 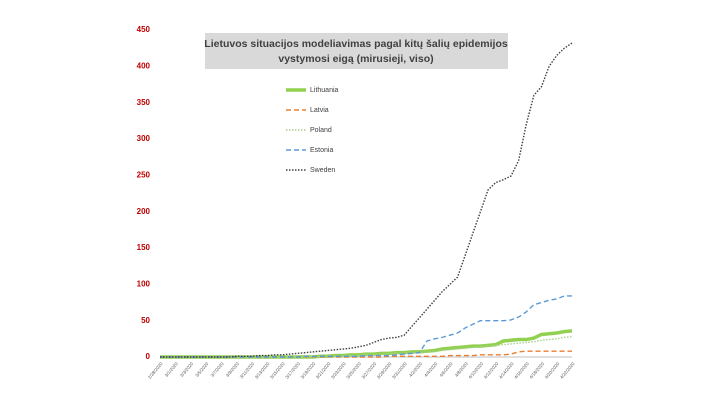 I want to click on y-tick-label: 350, so click(x=144, y=102).